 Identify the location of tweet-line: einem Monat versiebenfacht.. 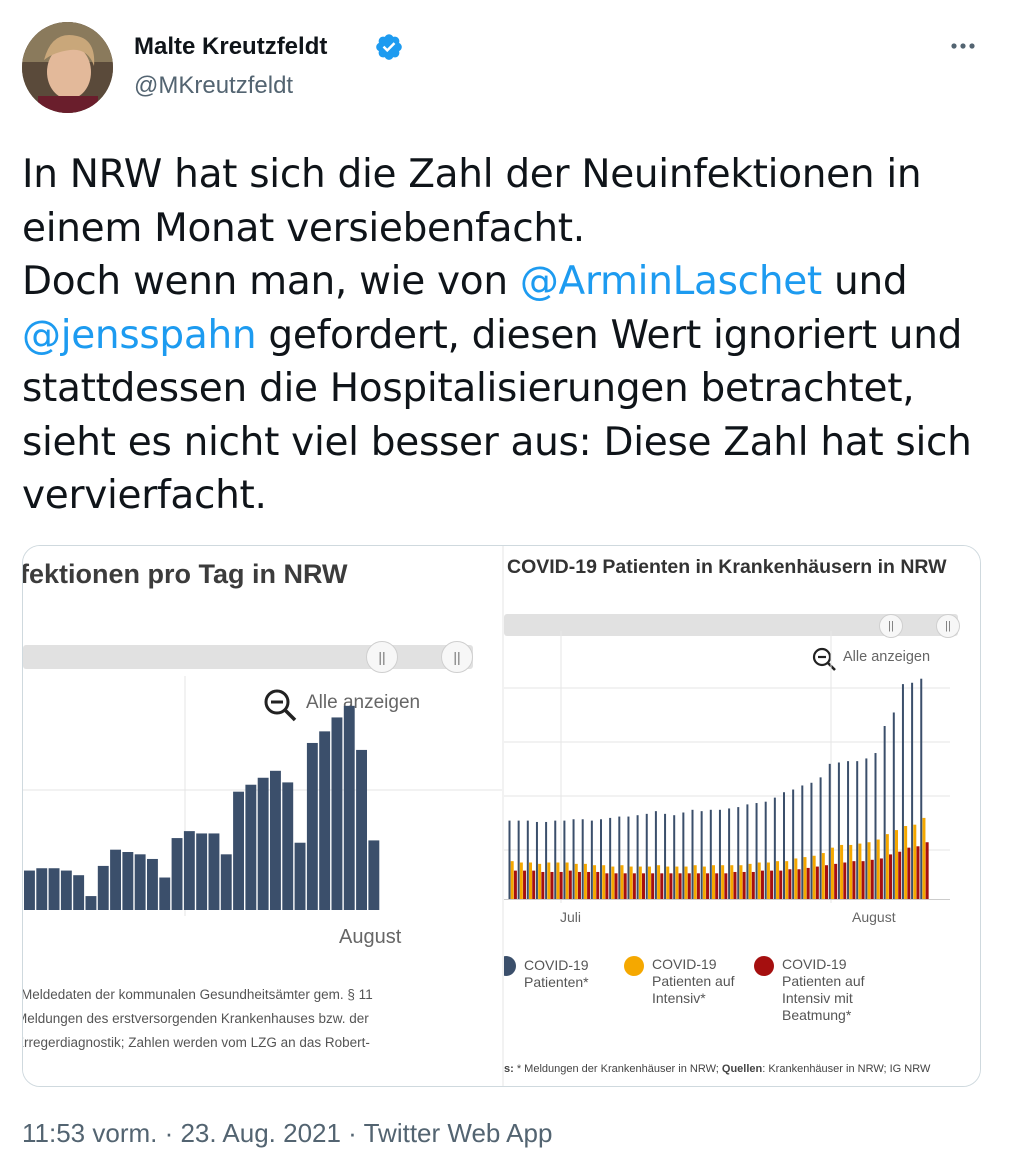
(303, 228).